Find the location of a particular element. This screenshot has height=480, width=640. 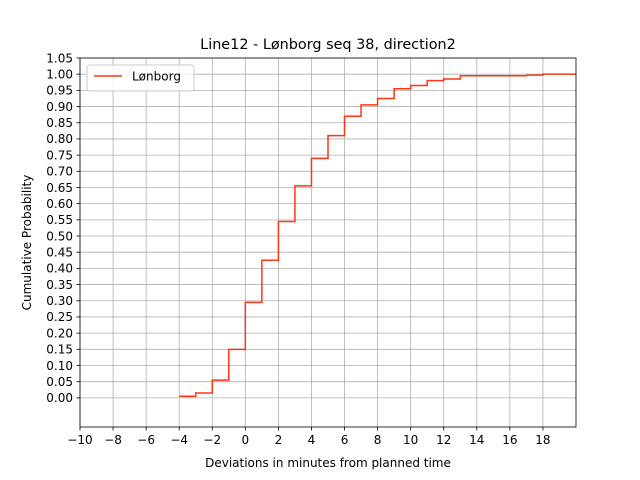

y-tick-label: 0.35 is located at coordinates (59, 285).